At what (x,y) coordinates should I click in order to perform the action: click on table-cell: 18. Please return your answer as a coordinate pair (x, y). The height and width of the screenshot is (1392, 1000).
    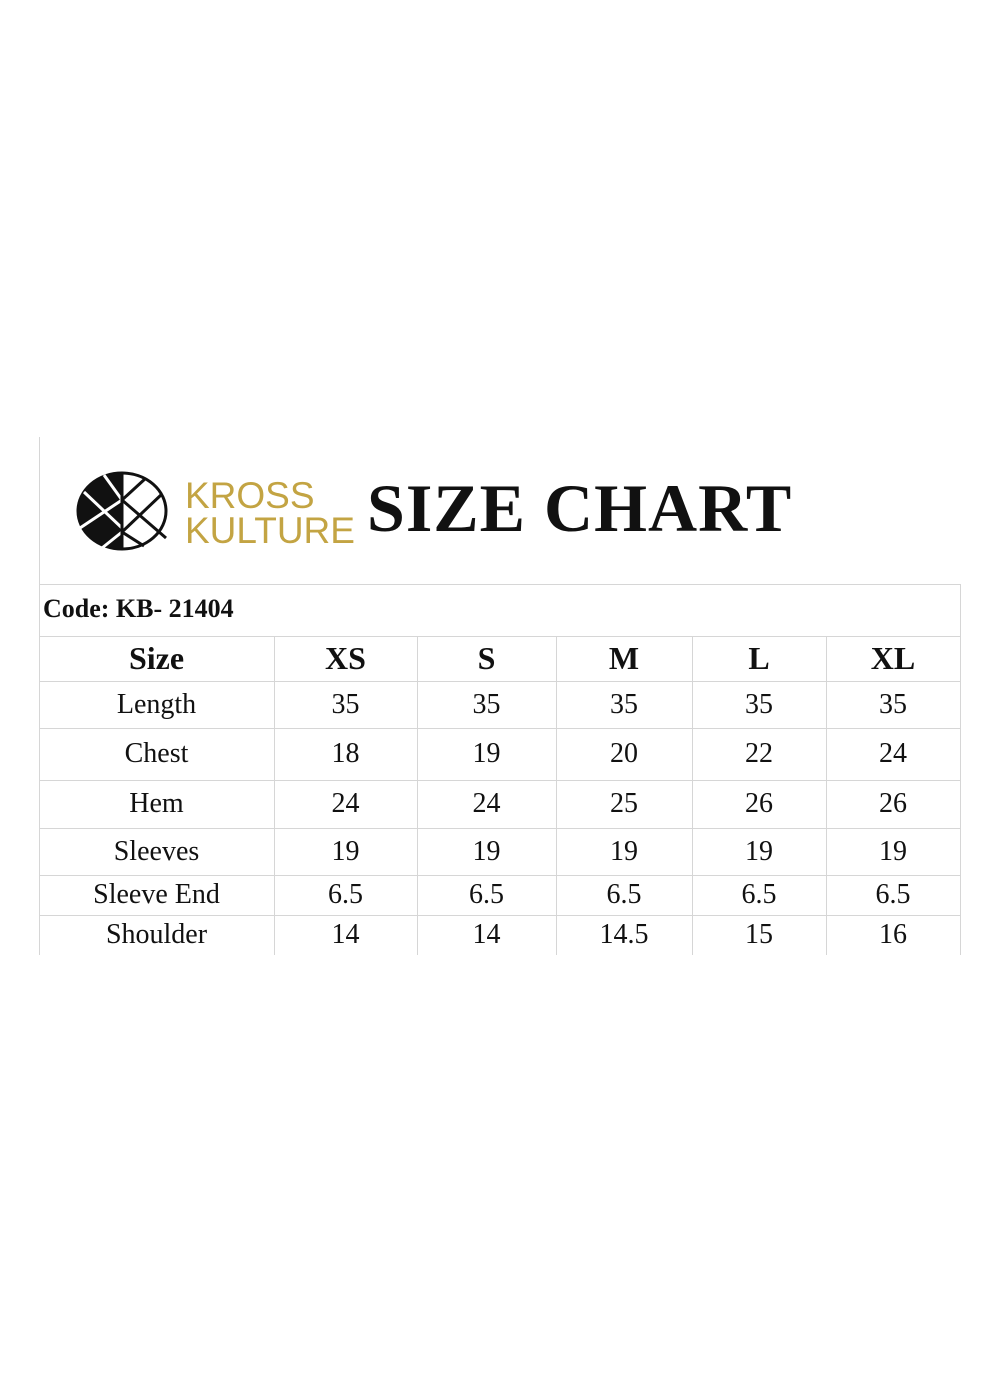
    Looking at the image, I should click on (345, 753).